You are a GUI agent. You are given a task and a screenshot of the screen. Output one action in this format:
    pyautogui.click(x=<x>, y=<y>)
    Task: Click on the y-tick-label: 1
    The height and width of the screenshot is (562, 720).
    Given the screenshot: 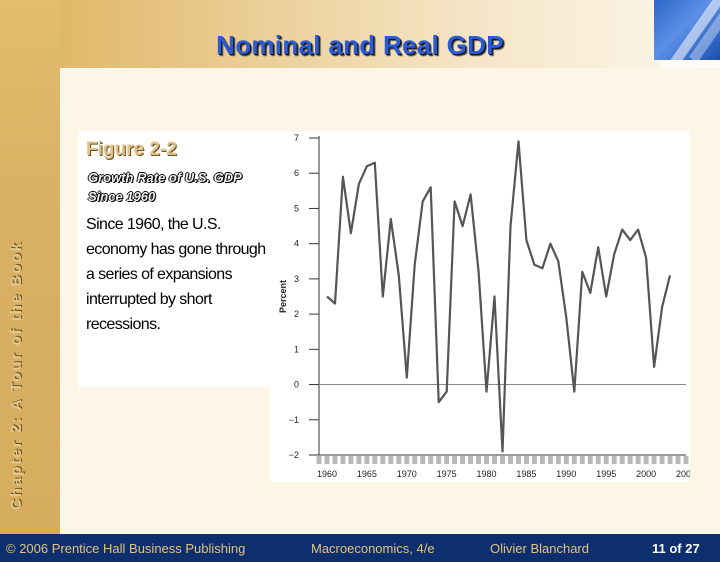 What is the action you would take?
    pyautogui.click(x=296, y=349)
    